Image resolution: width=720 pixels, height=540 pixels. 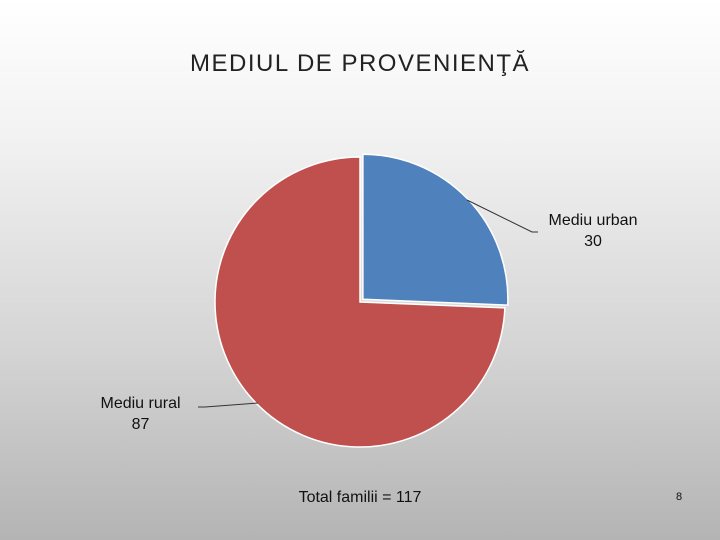 What do you see at coordinates (360, 497) in the screenshot?
I see `total-families-text: Total familii = 117` at bounding box center [360, 497].